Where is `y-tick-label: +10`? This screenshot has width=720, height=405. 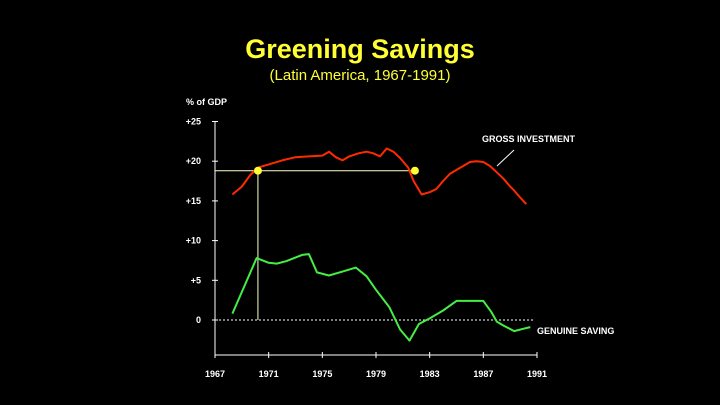 y-tick-label: +10 is located at coordinates (193, 241).